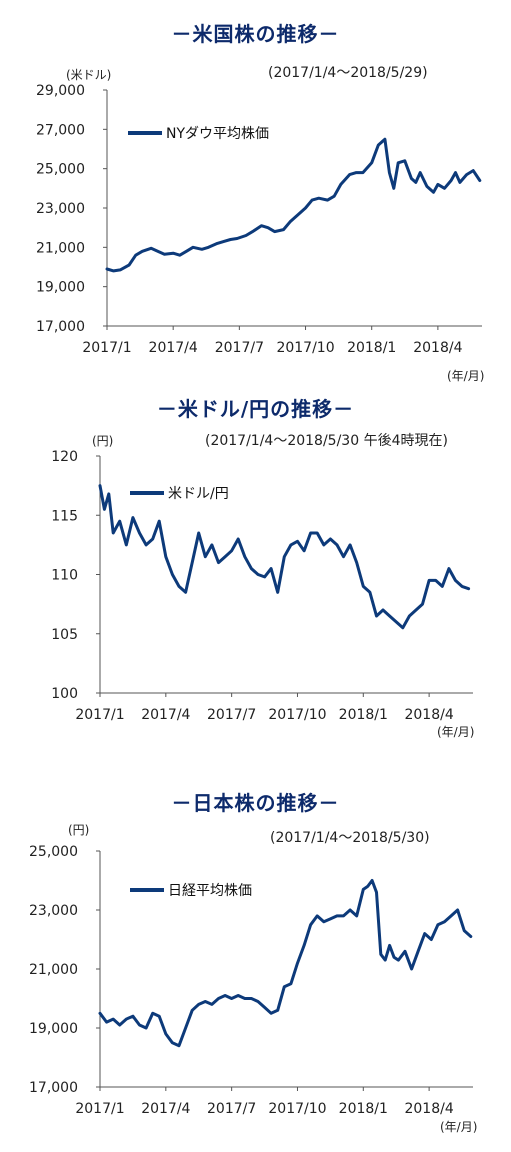  I want to click on chart-title: －米ドル/円の推移－, so click(255, 409).